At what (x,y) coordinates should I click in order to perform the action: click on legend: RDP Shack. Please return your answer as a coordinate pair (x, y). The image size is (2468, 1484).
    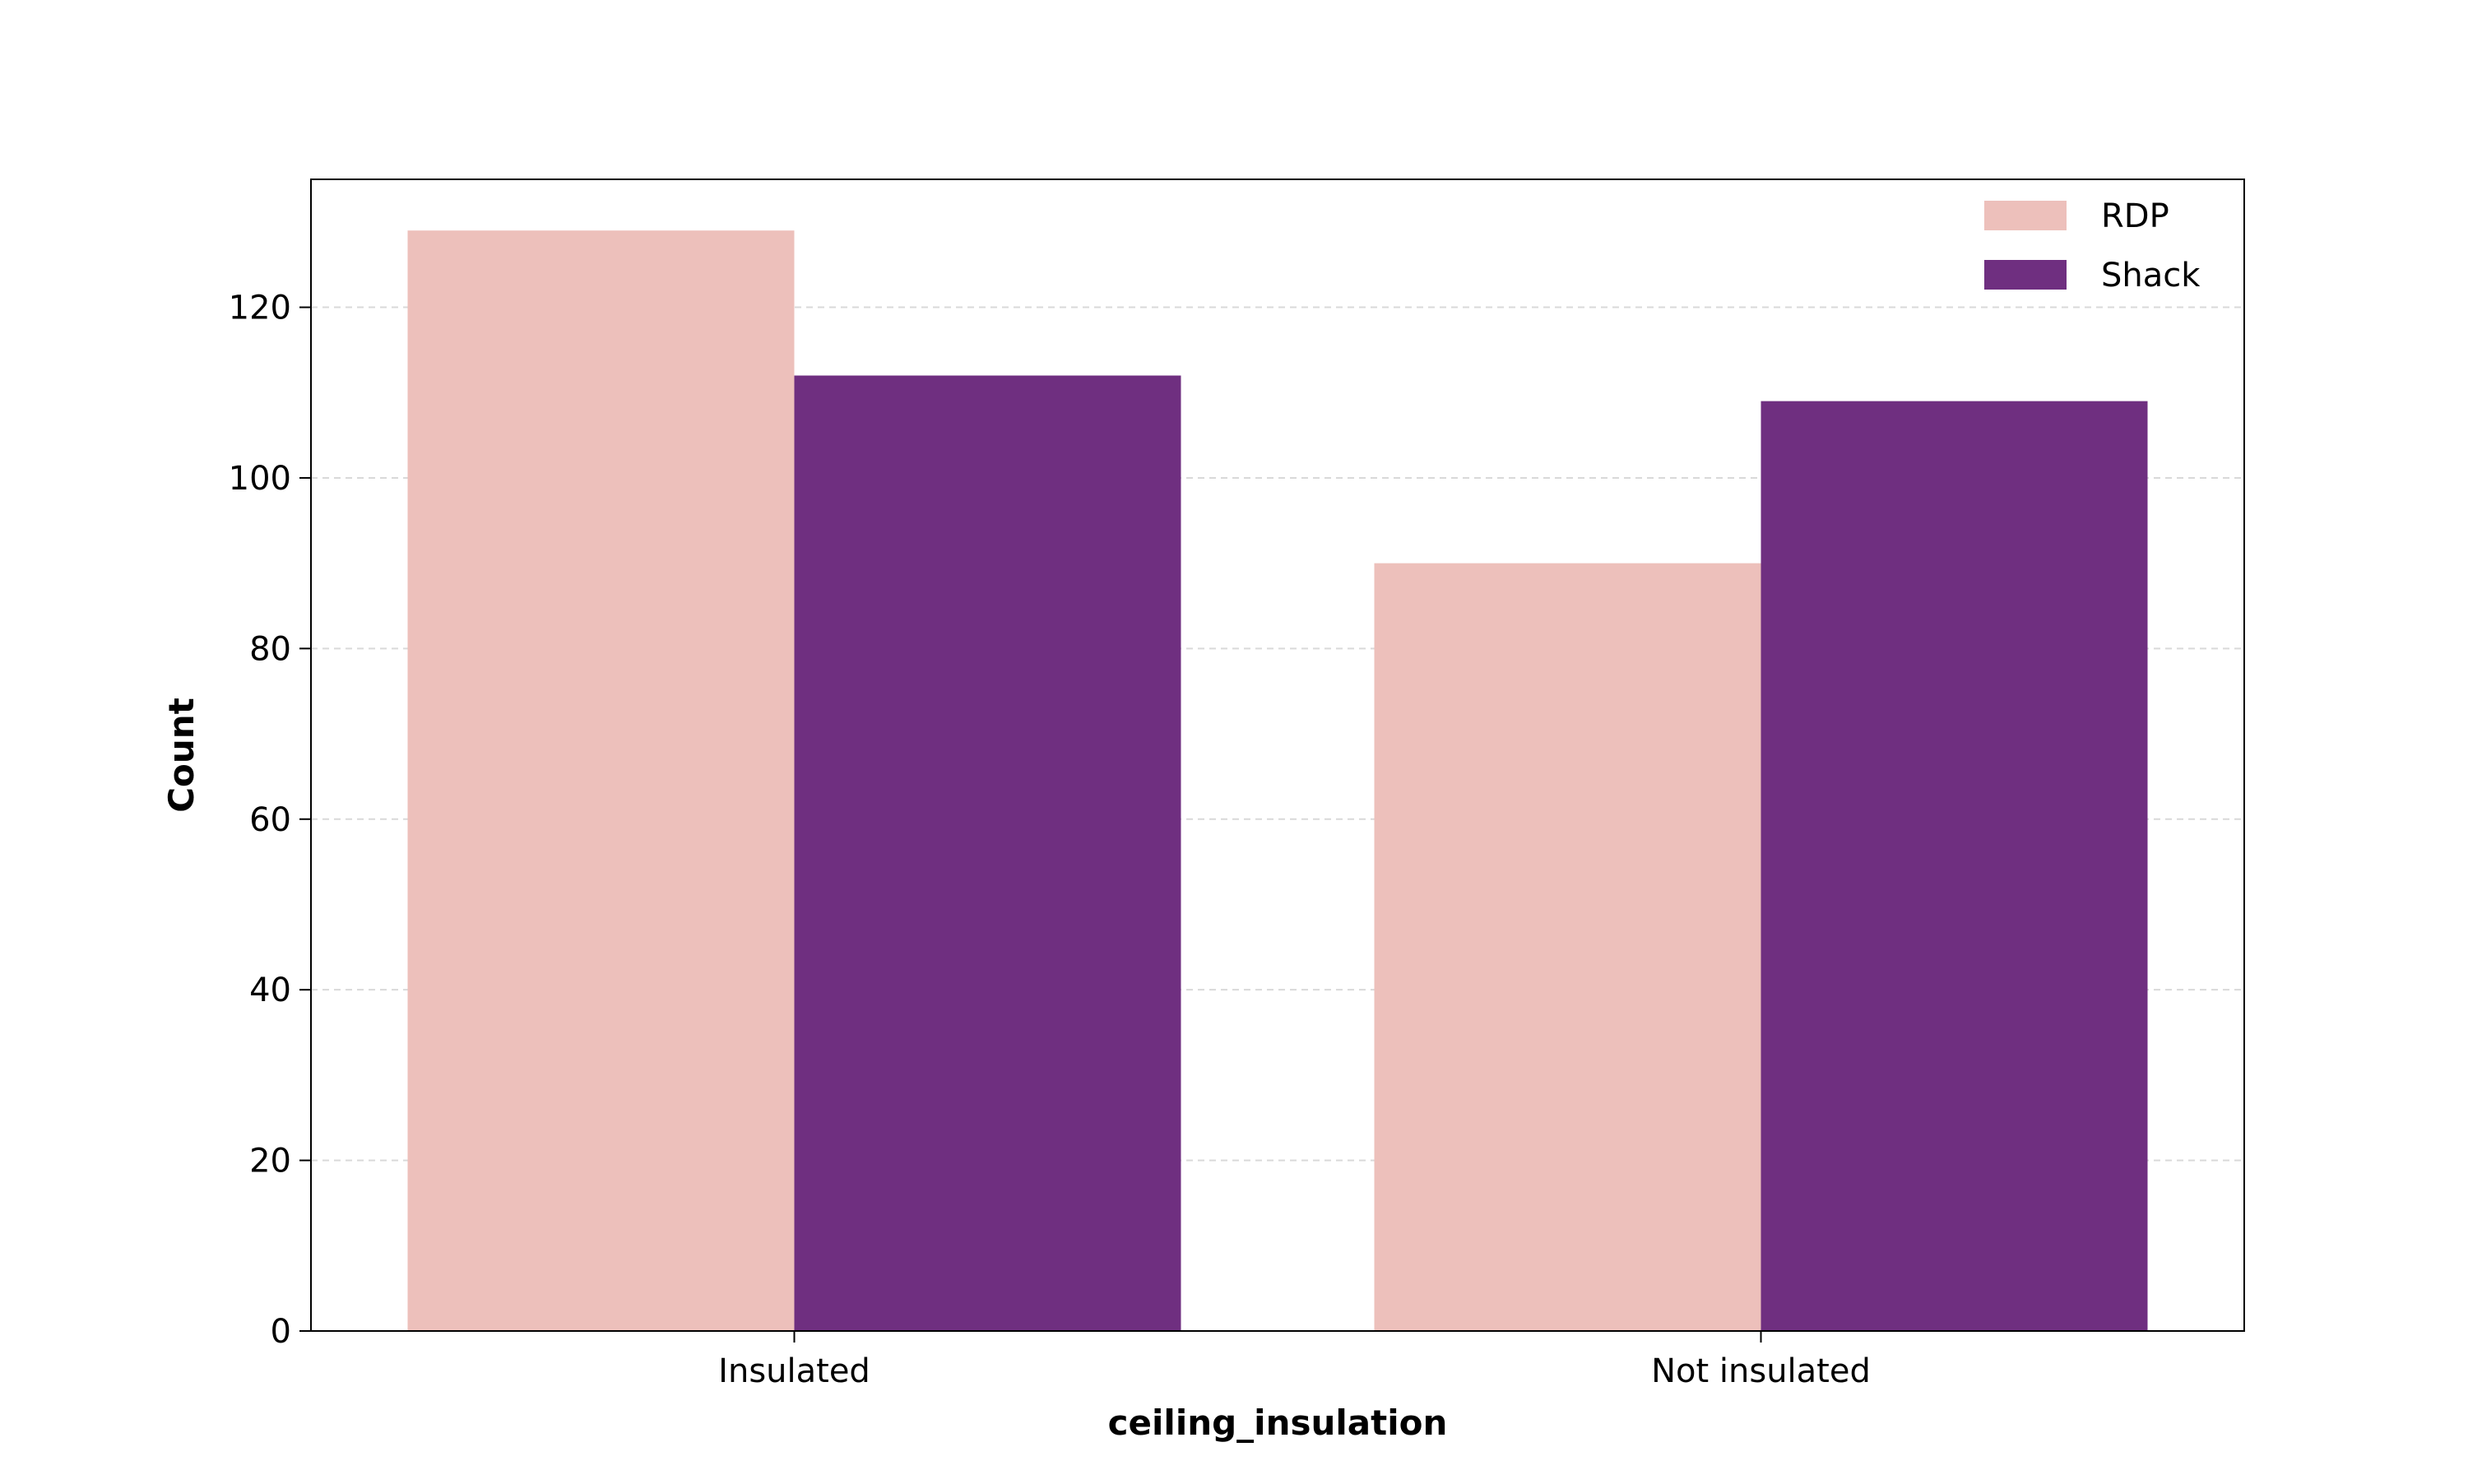
    Looking at the image, I should click on (2092, 246).